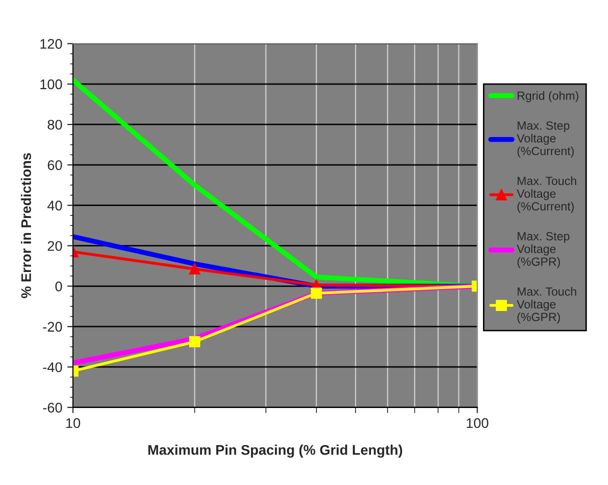  Describe the element at coordinates (51, 43) in the screenshot. I see `y-tick-label: 120` at that location.